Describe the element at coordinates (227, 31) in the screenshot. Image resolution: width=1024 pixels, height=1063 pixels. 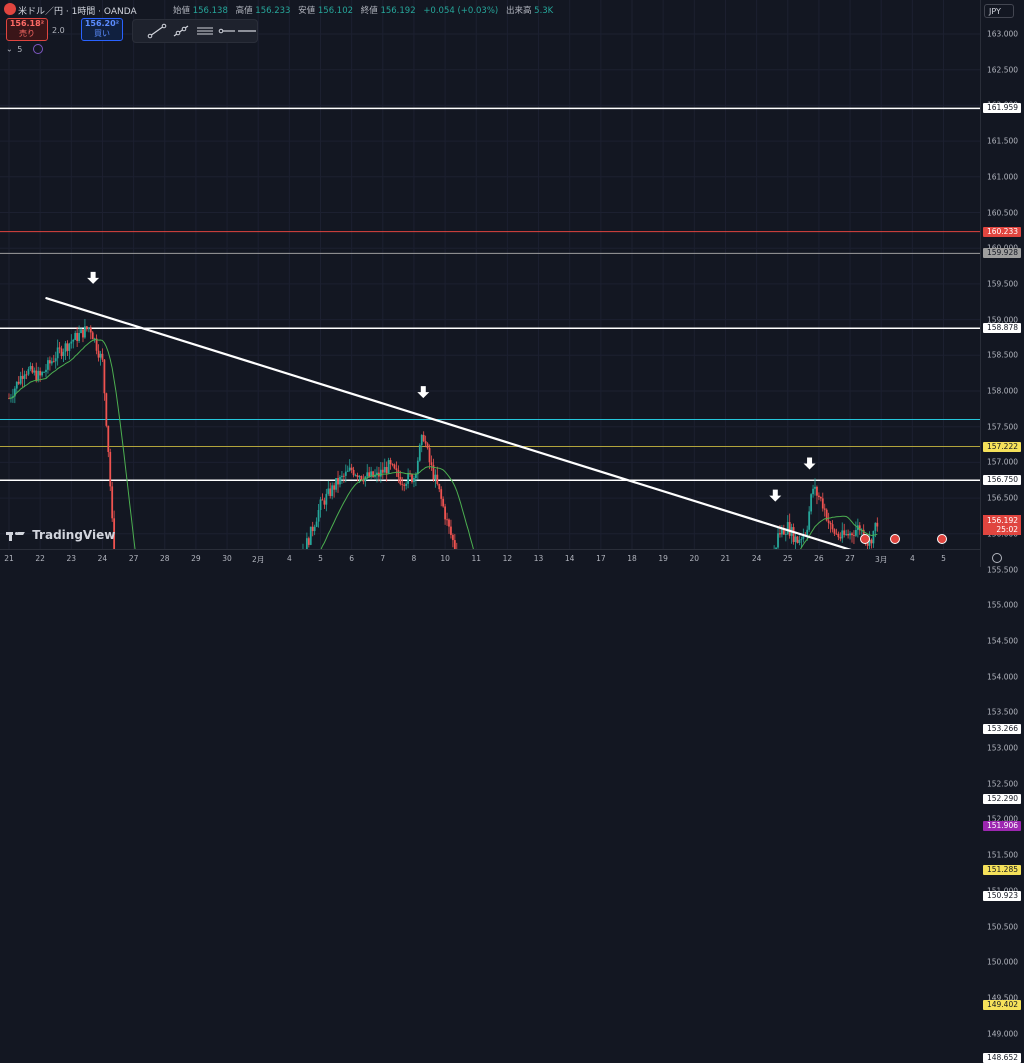
I see `horizontal-ray-tool-icon` at that location.